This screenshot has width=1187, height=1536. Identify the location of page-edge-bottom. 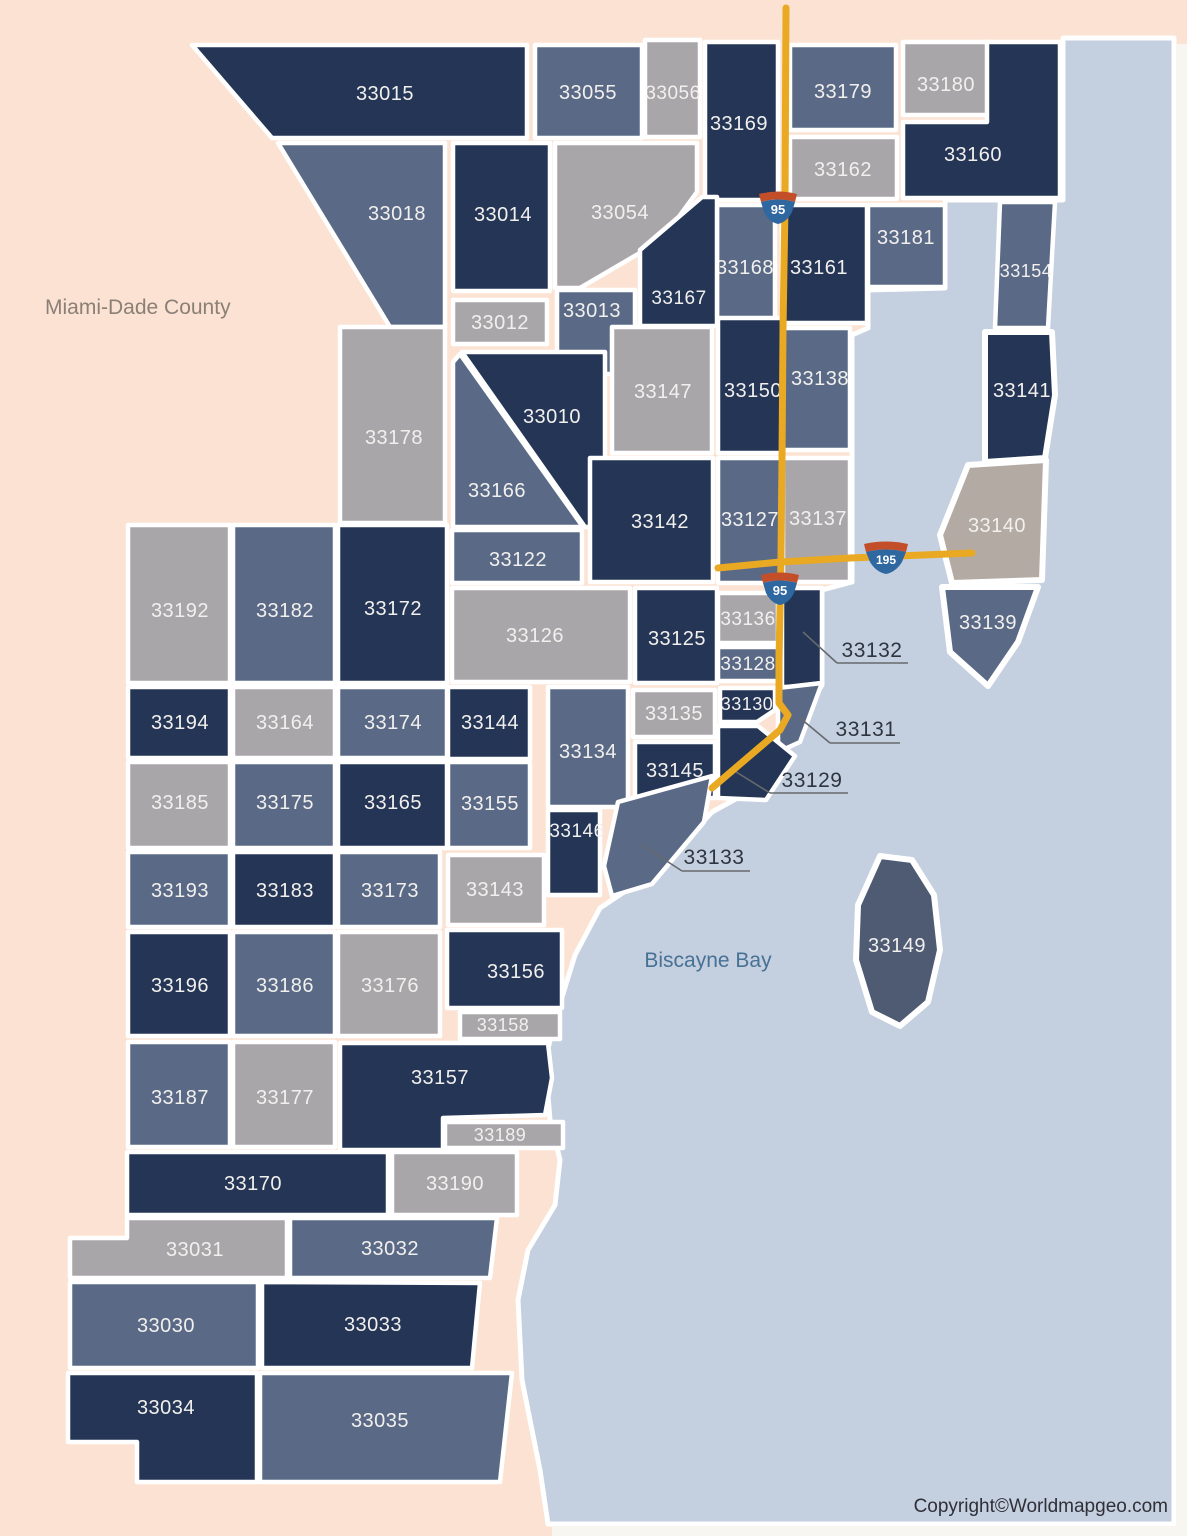
(869, 1531).